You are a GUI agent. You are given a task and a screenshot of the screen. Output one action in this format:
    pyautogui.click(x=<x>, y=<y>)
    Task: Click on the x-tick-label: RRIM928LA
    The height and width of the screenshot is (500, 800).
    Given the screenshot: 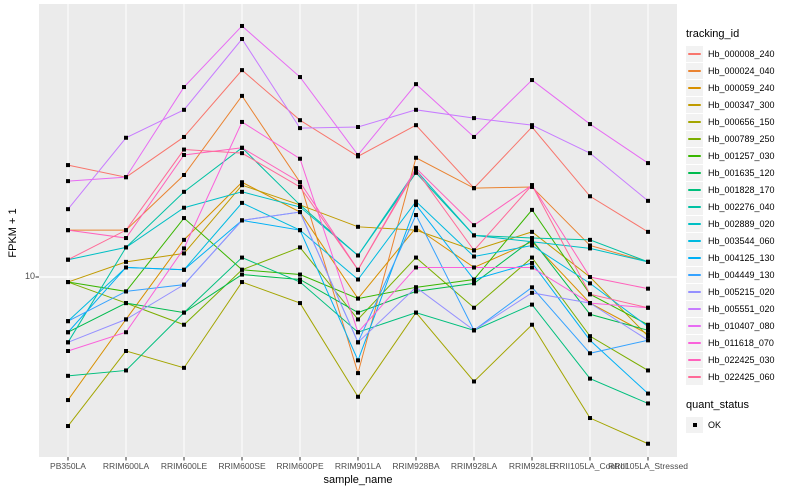 What is the action you would take?
    pyautogui.click(x=474, y=466)
    